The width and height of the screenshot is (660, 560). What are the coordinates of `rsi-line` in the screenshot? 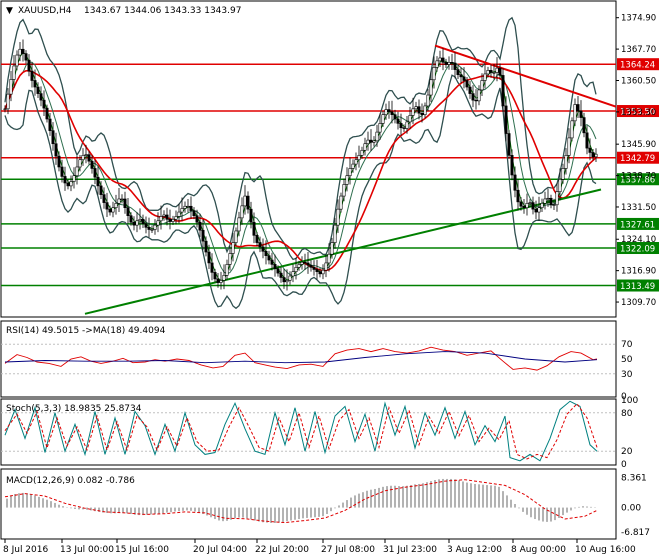 It's located at (301, 358).